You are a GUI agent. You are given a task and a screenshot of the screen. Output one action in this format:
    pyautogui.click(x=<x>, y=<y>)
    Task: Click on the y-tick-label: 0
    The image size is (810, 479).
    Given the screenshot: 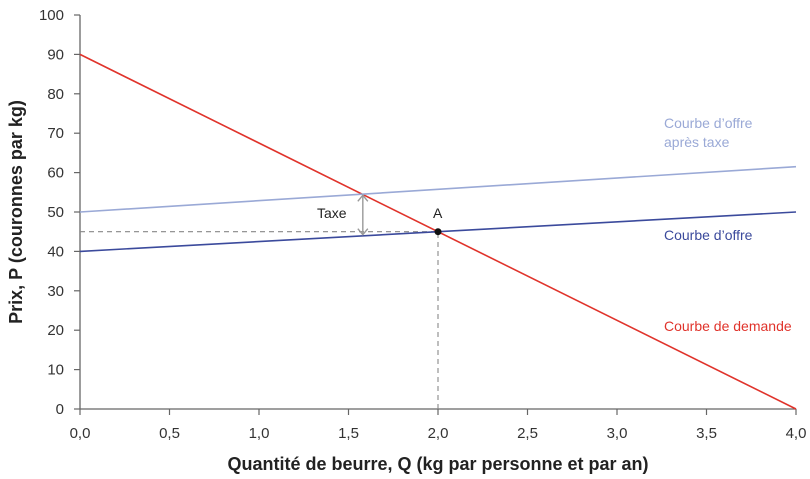 What is the action you would take?
    pyautogui.click(x=60, y=409)
    